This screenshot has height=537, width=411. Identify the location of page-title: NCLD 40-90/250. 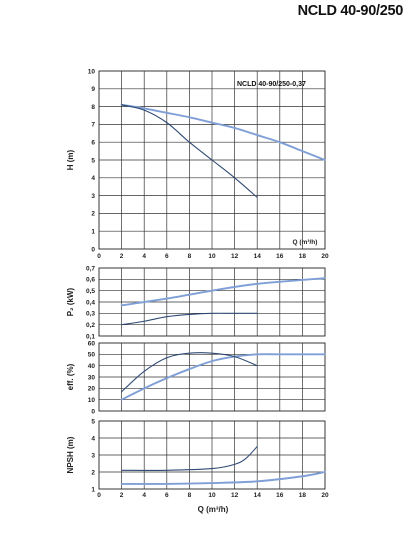
(350, 11).